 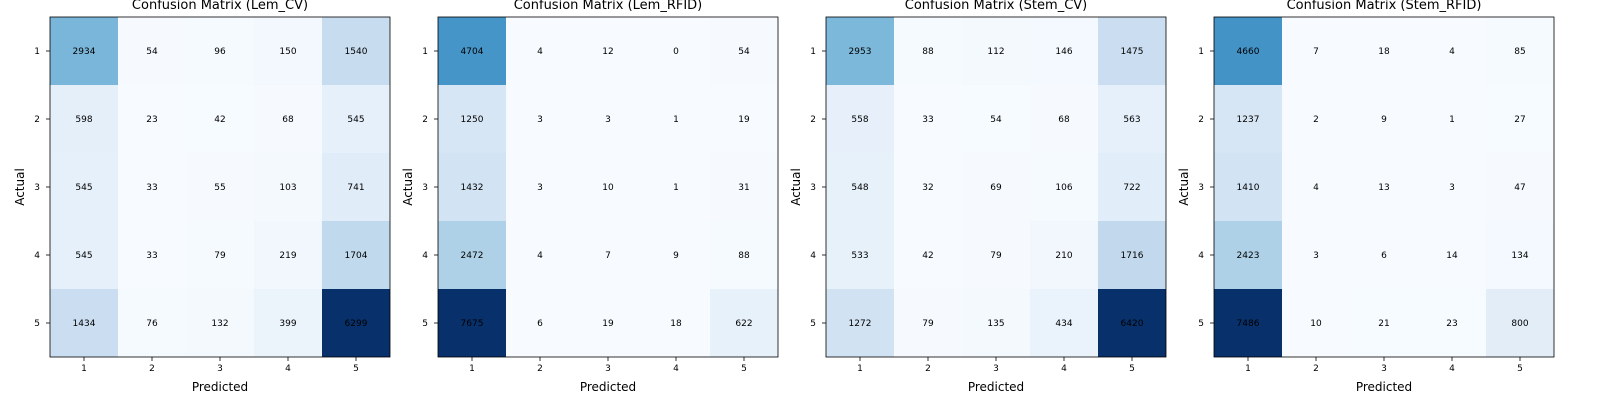 I want to click on chart-title: Confusion Matrix (Stem_RFID), so click(x=1384, y=6).